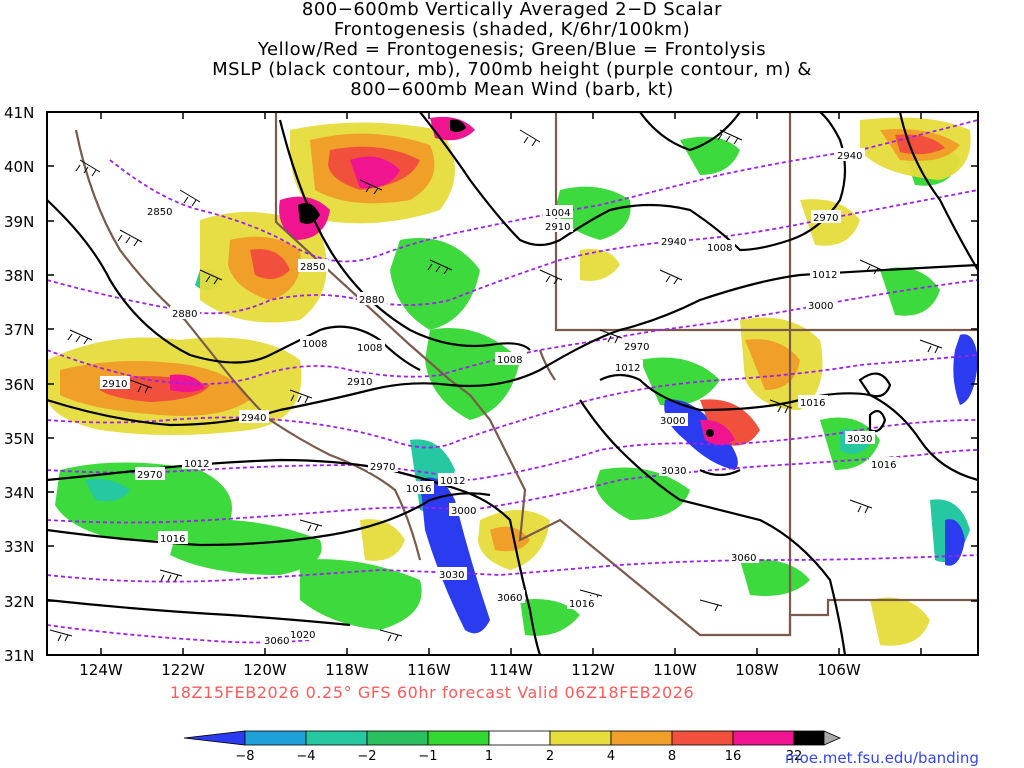  Describe the element at coordinates (366, 756) in the screenshot. I see `colorbar-label: −2` at that location.